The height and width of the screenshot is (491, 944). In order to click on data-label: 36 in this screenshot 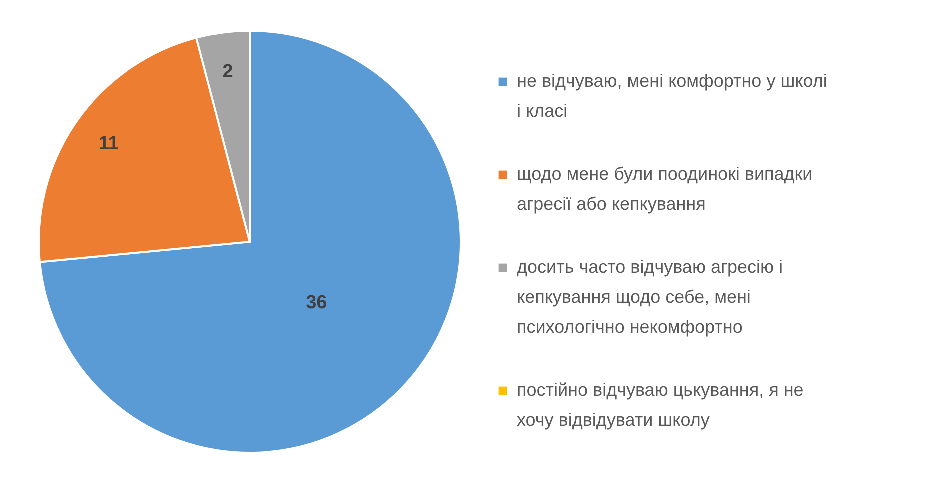, I will do `click(317, 303)`.